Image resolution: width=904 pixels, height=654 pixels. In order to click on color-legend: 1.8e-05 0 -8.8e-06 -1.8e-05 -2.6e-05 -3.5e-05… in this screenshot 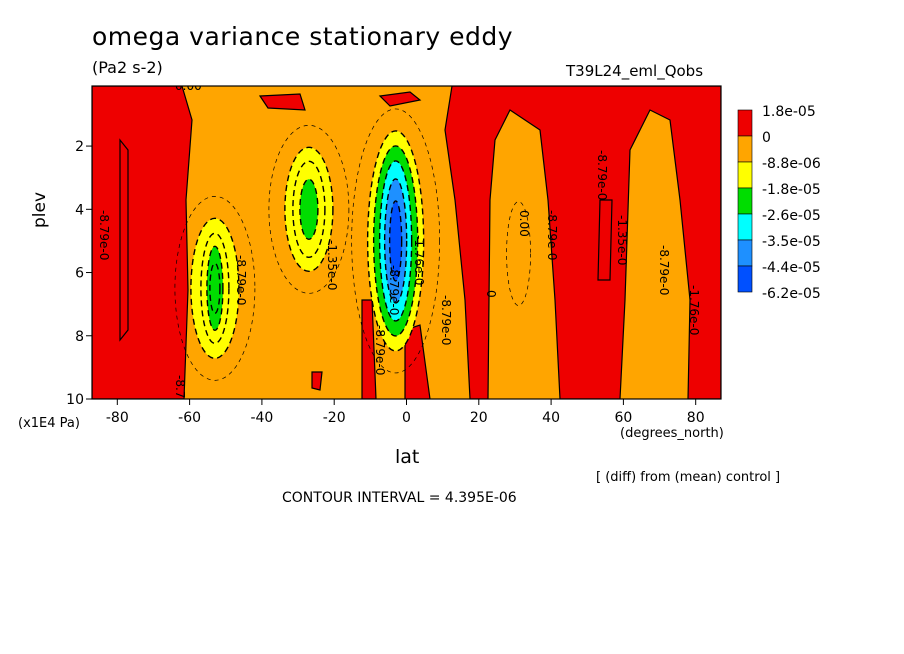, I will do `click(779, 203)`.